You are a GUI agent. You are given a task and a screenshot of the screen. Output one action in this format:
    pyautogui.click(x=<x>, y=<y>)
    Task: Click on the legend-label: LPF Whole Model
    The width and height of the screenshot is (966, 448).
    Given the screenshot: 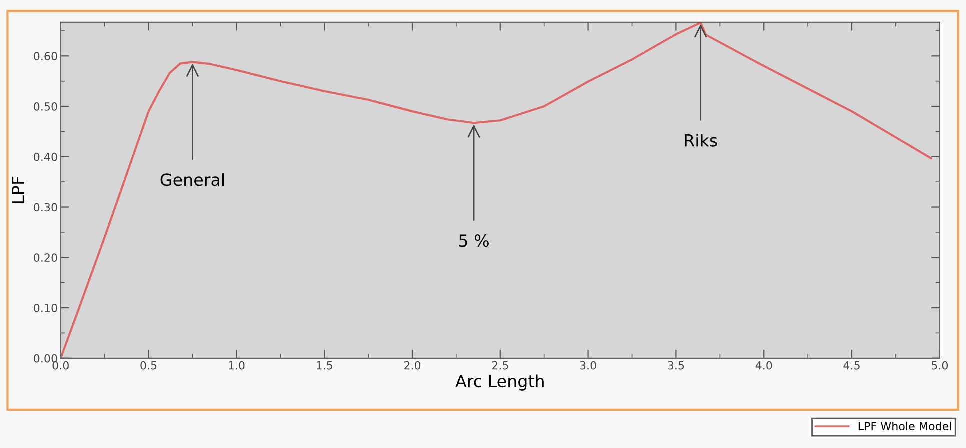 What is the action you would take?
    pyautogui.click(x=905, y=426)
    